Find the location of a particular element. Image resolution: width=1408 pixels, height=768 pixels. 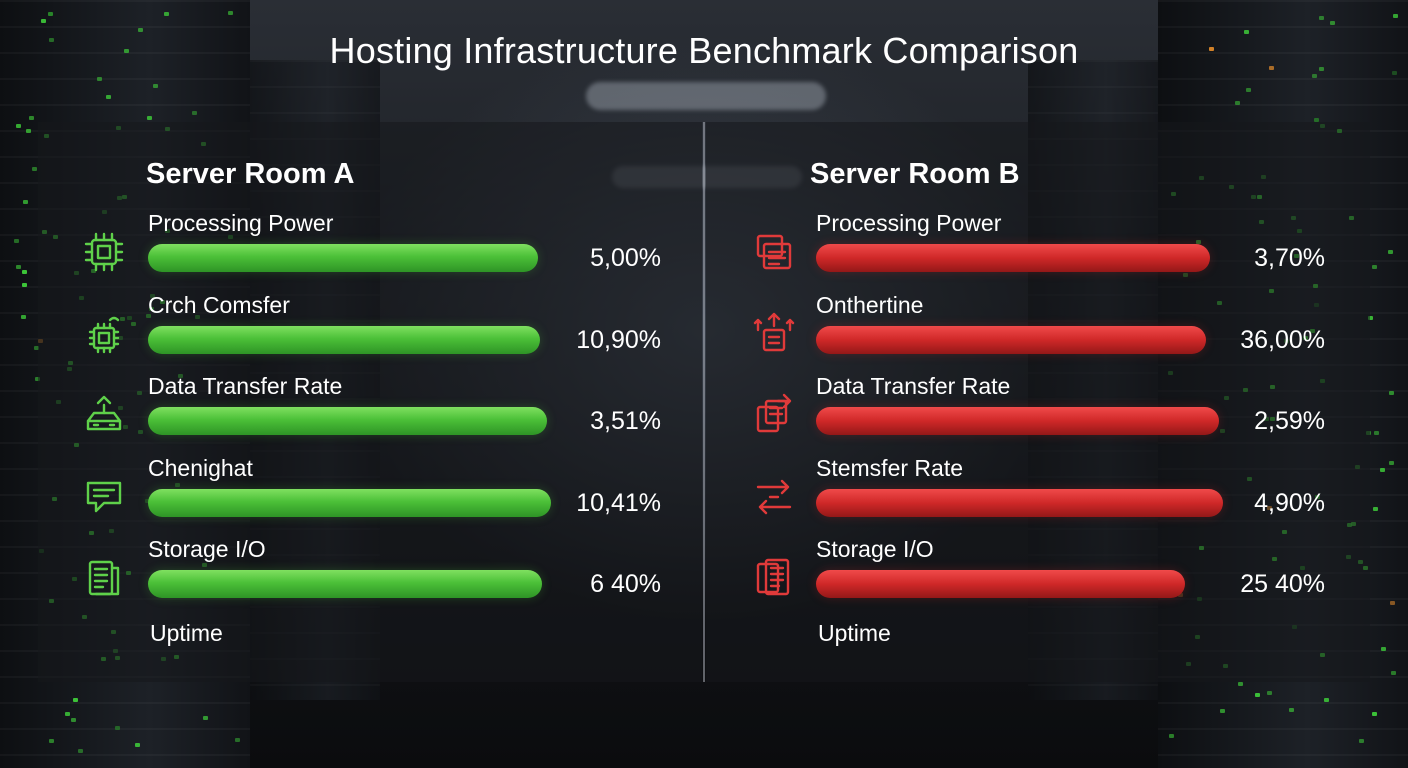

room-b-metric-label: Data Transfer Rate is located at coordinates (913, 386).